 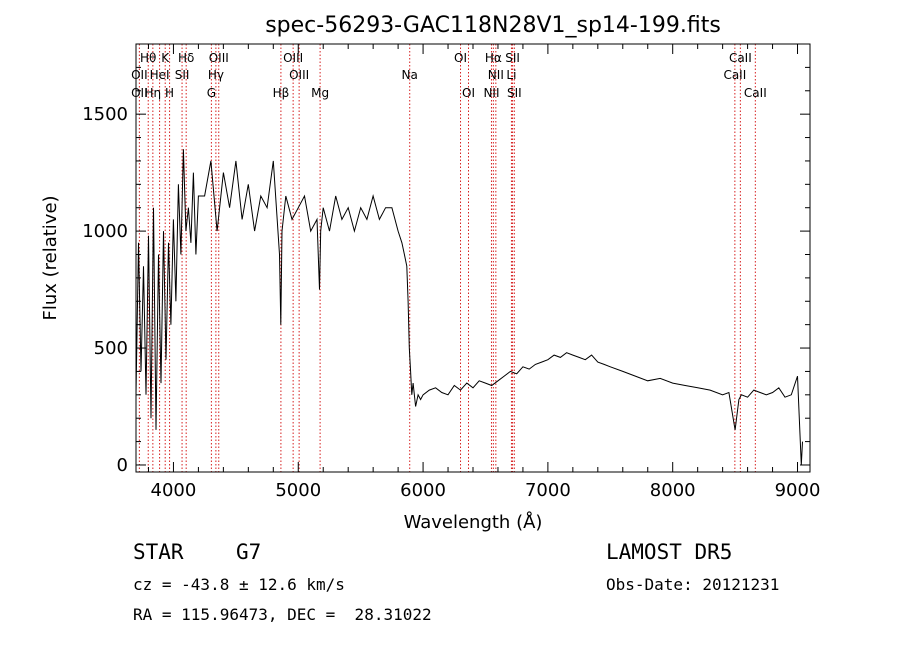 What do you see at coordinates (798, 490) in the screenshot?
I see `x-tick-label: 9000` at bounding box center [798, 490].